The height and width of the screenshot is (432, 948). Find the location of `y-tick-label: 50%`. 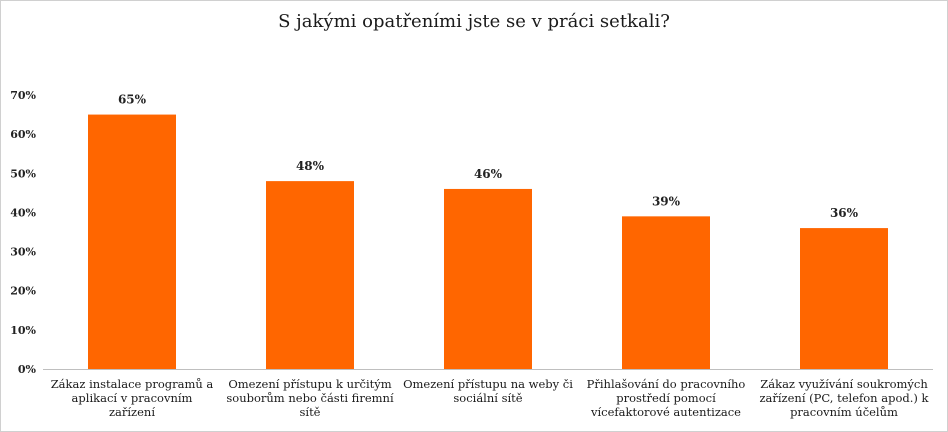

y-tick-label: 50% is located at coordinates (23, 173).